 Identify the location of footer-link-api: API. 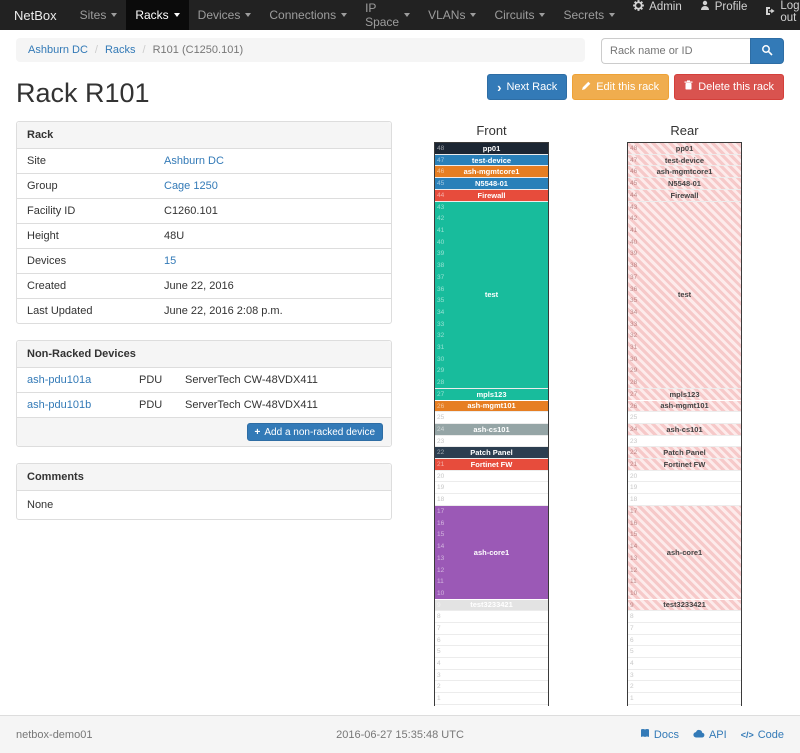
(710, 734).